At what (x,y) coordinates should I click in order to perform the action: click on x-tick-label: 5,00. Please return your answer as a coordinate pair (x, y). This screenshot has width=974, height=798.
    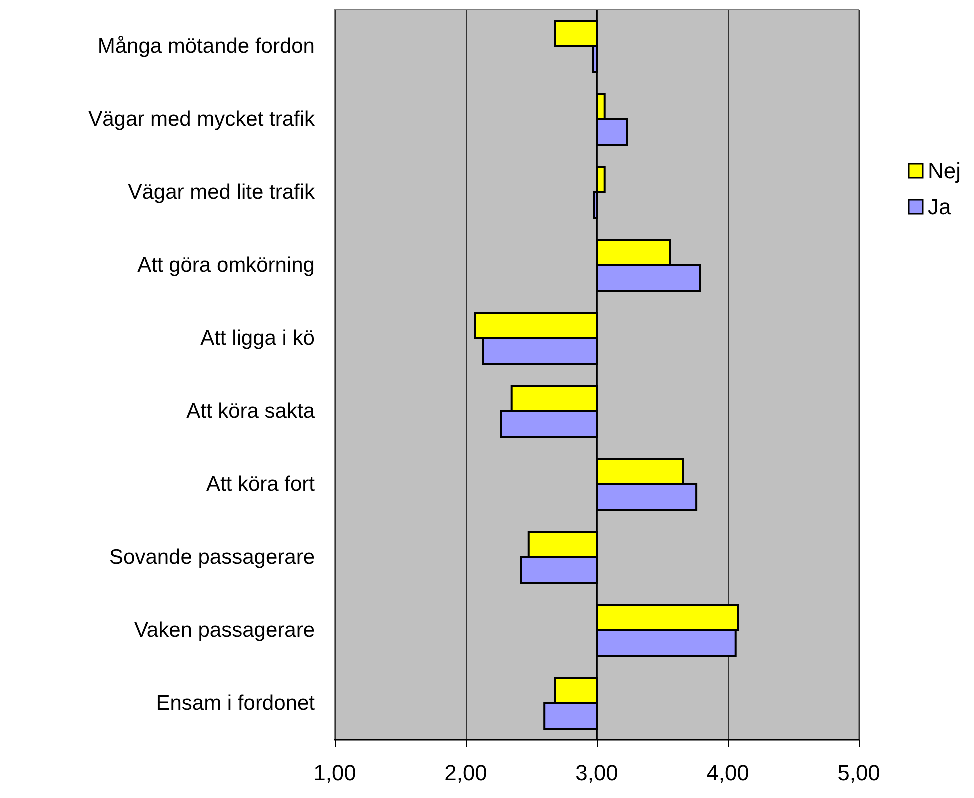
    Looking at the image, I should click on (859, 773).